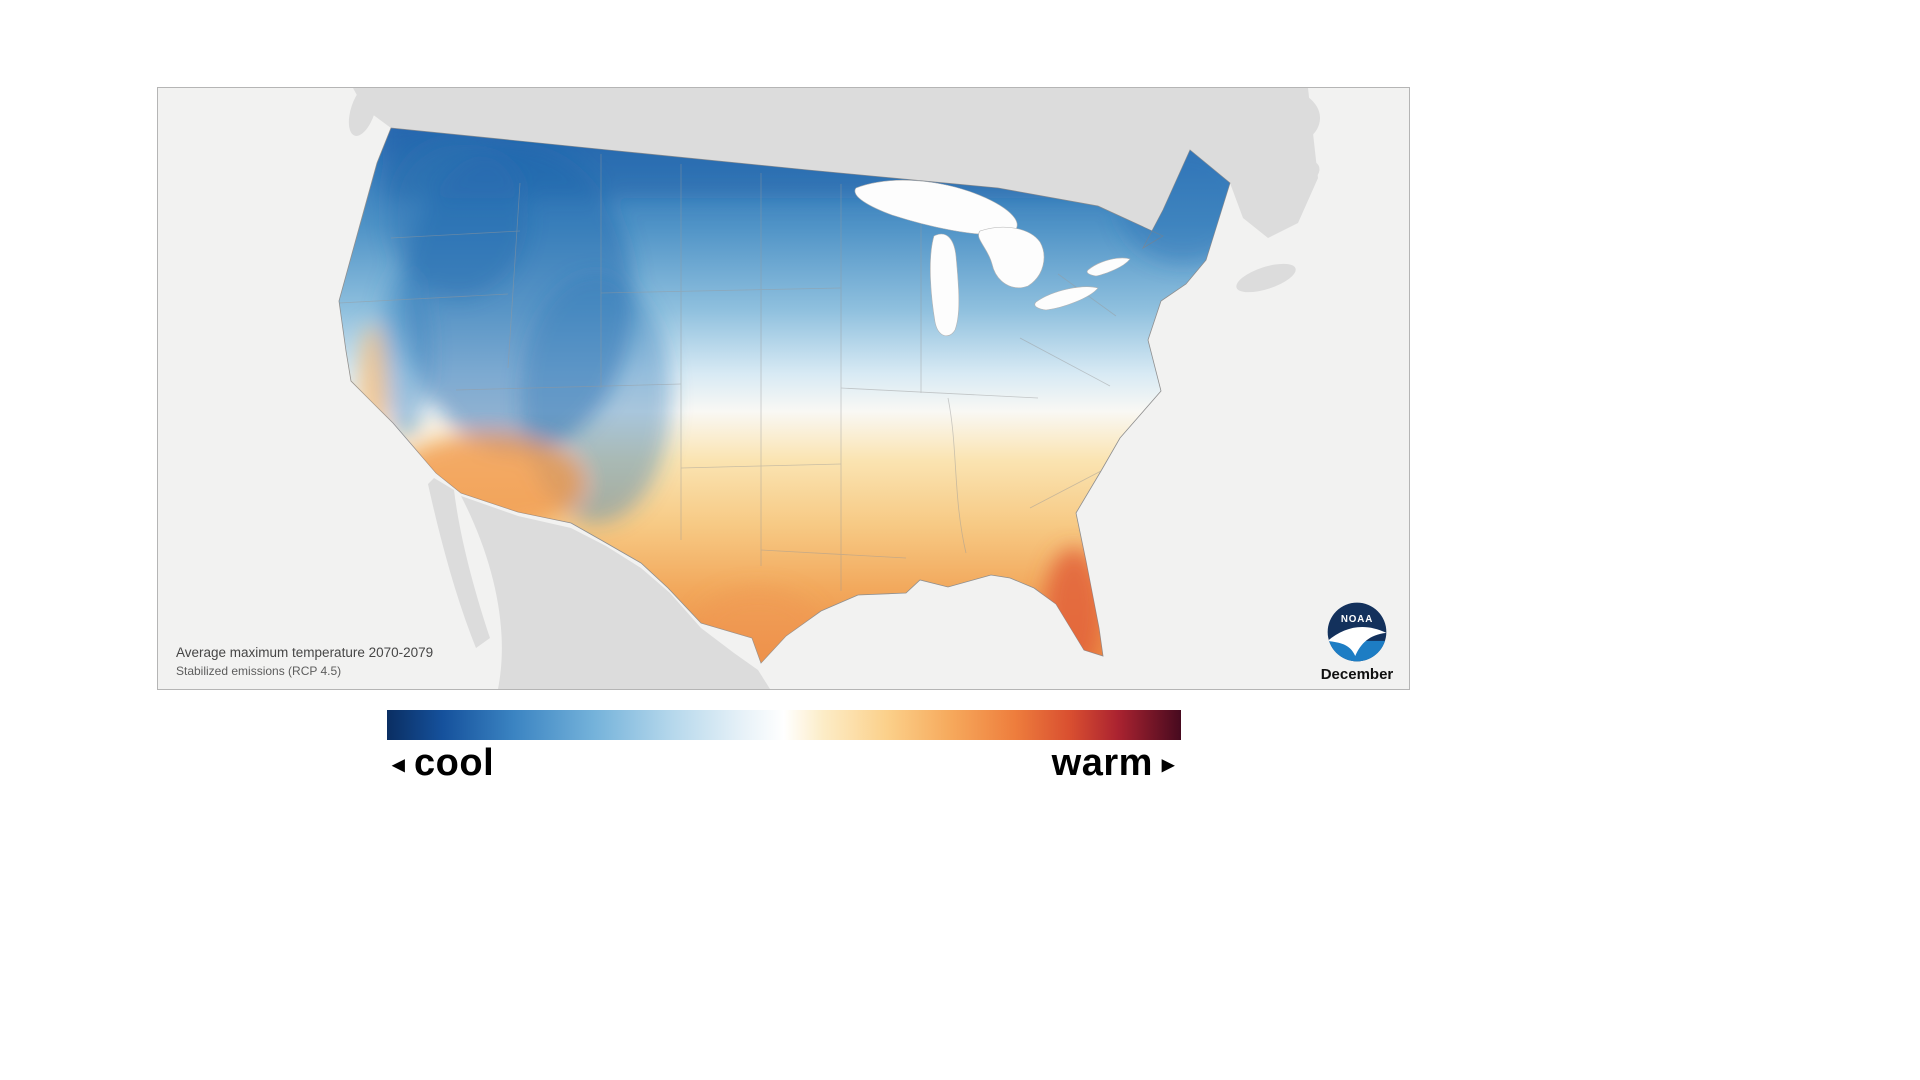 This screenshot has width=1920, height=1080. What do you see at coordinates (784, 763) in the screenshot?
I see `legend-labels: ◂ cool warm ▸` at bounding box center [784, 763].